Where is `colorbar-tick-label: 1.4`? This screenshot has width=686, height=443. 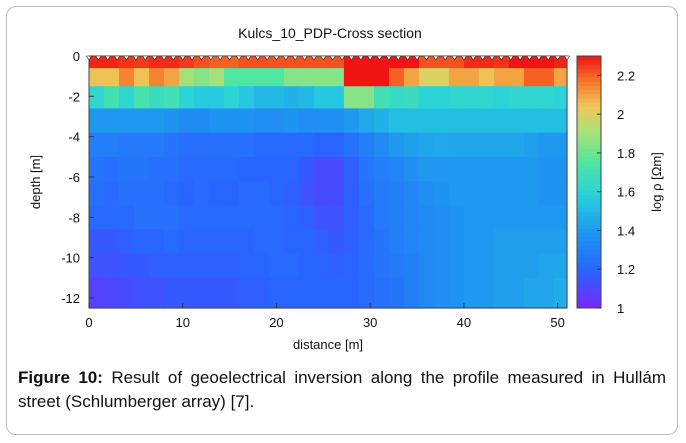 colorbar-tick-label: 1.4 is located at coordinates (626, 230).